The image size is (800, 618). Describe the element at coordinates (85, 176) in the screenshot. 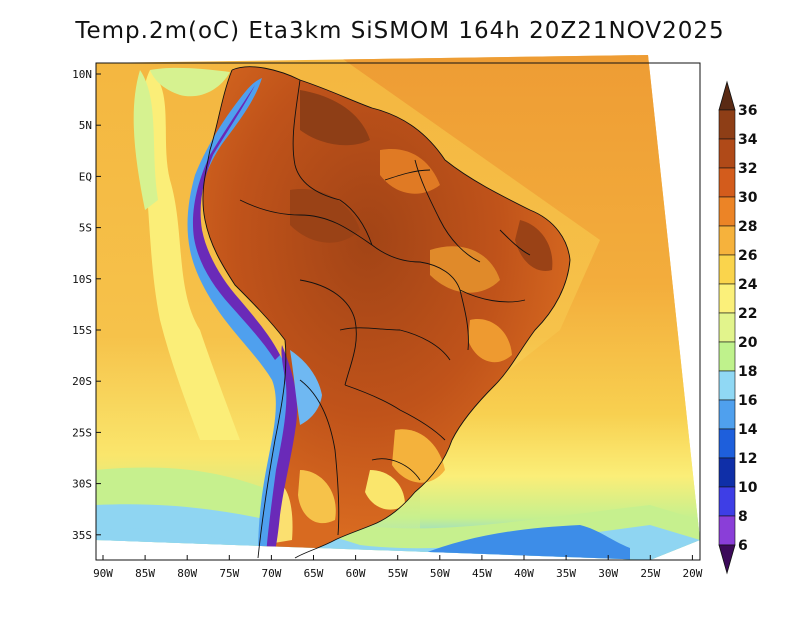

I see `lat-label: EQ` at that location.